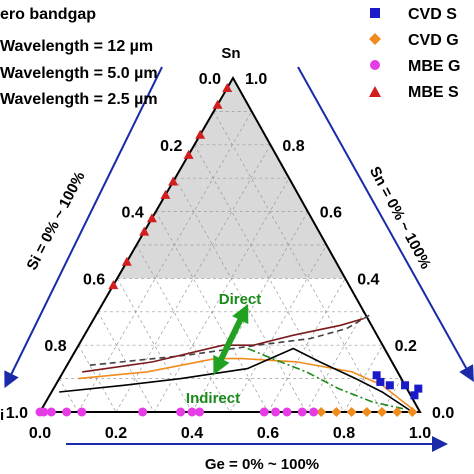 The height and width of the screenshot is (474, 474). I want to click on bottom-tick-label: 0.0, so click(40, 433).